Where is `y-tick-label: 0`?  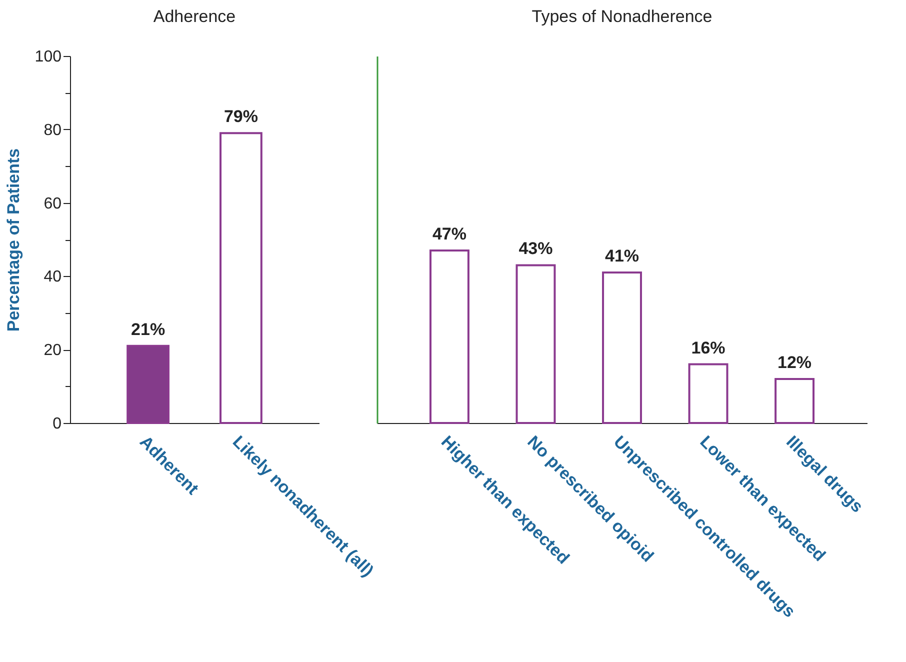 y-tick-label: 0 is located at coordinates (57, 424).